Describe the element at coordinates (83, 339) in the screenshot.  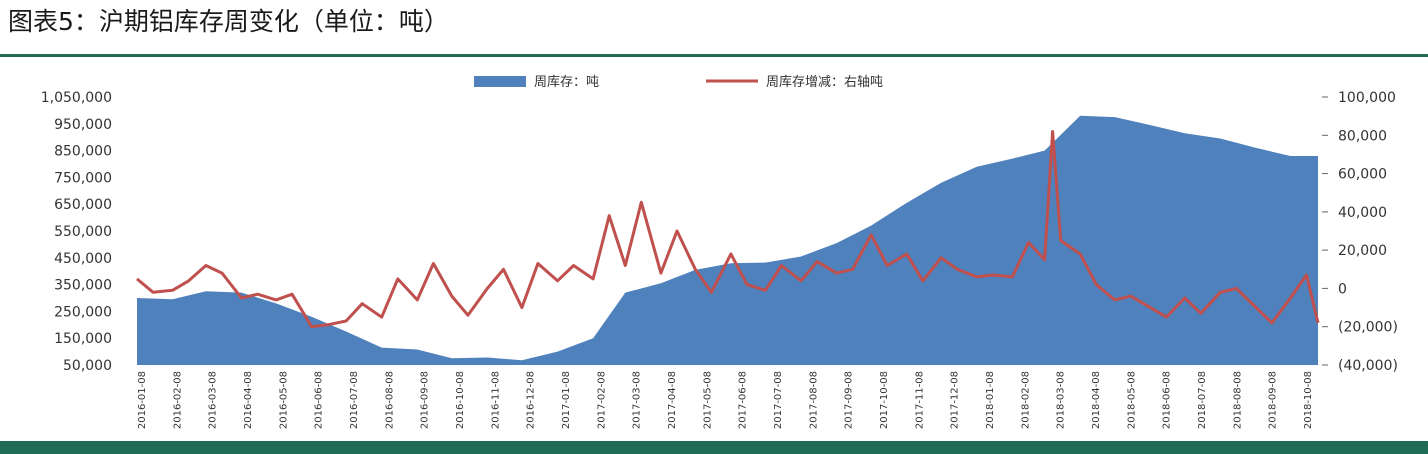
I see `left-tick-label: 150,000` at that location.